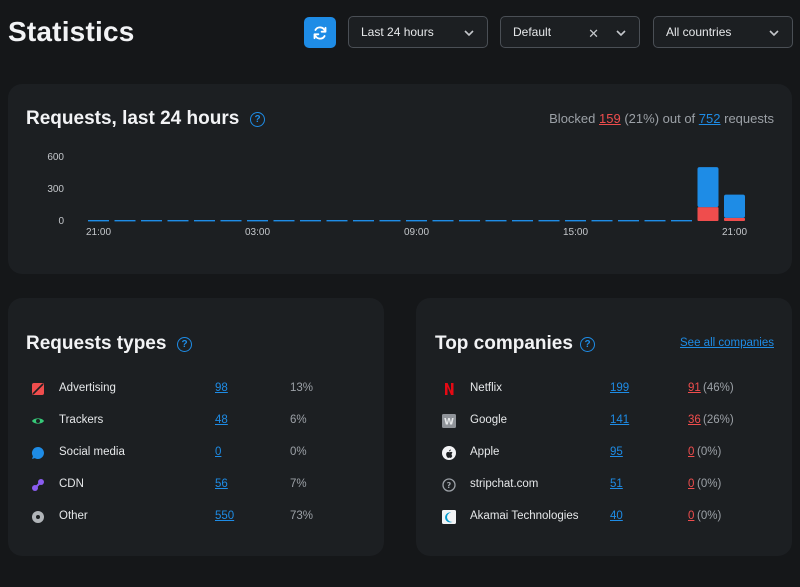  What do you see at coordinates (699, 32) in the screenshot?
I see `country-value: All countries` at bounding box center [699, 32].